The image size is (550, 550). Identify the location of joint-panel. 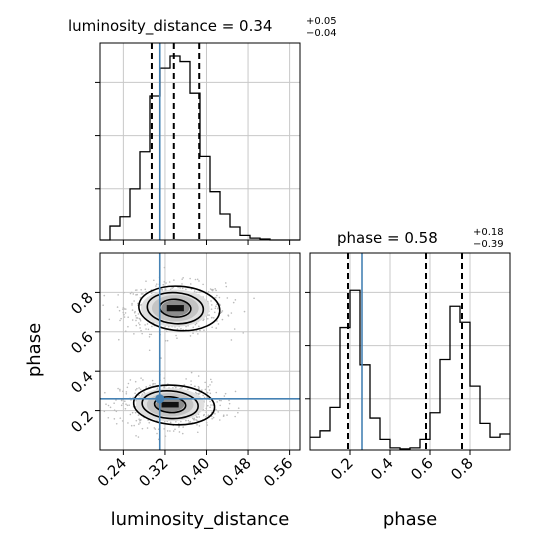
(200, 351).